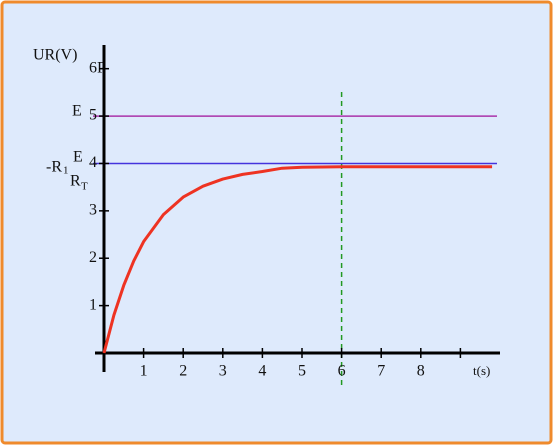 Image resolution: width=554 pixels, height=446 pixels. I want to click on y-tick-label: 6, so click(93, 67).